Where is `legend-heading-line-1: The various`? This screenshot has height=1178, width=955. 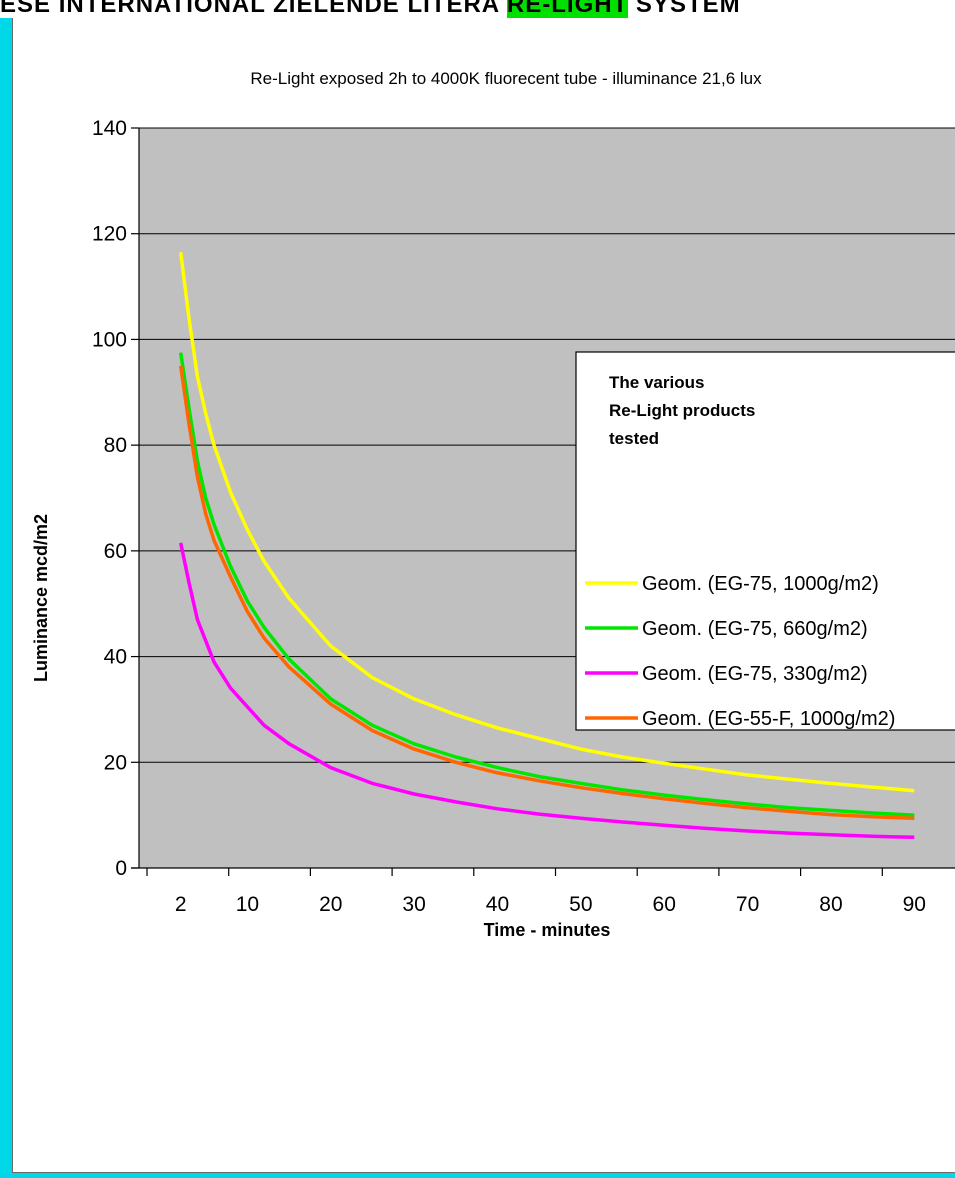 legend-heading-line-1: The various is located at coordinates (656, 382).